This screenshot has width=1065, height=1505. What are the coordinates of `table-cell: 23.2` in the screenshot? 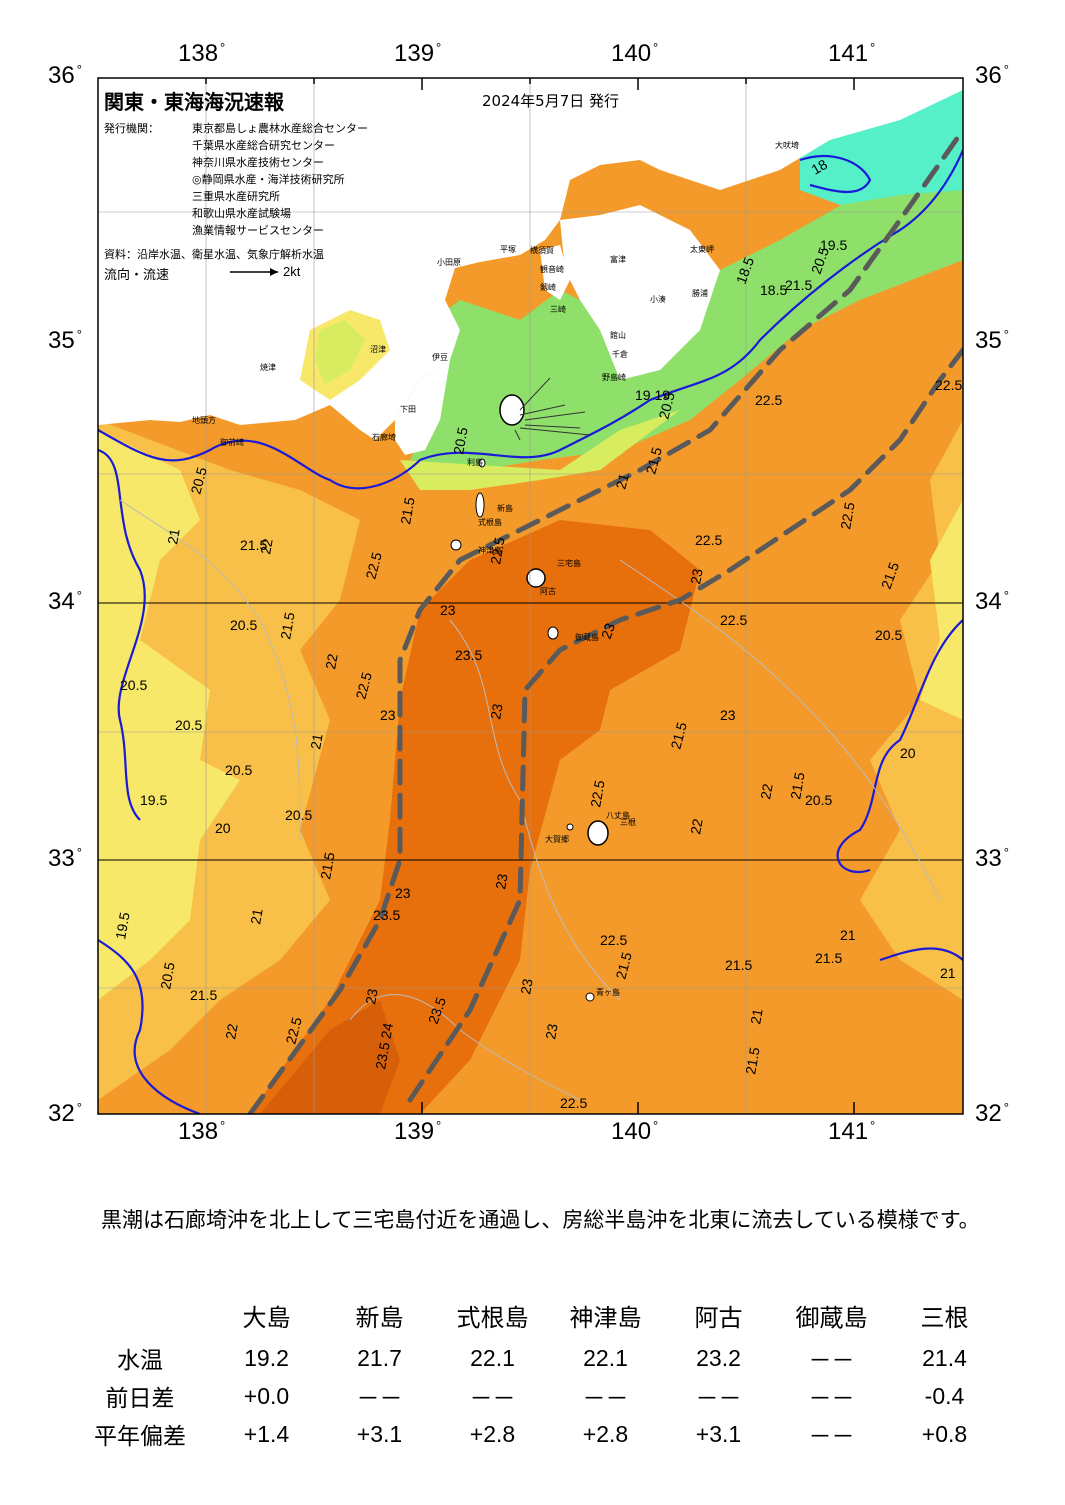 It's located at (718, 1357).